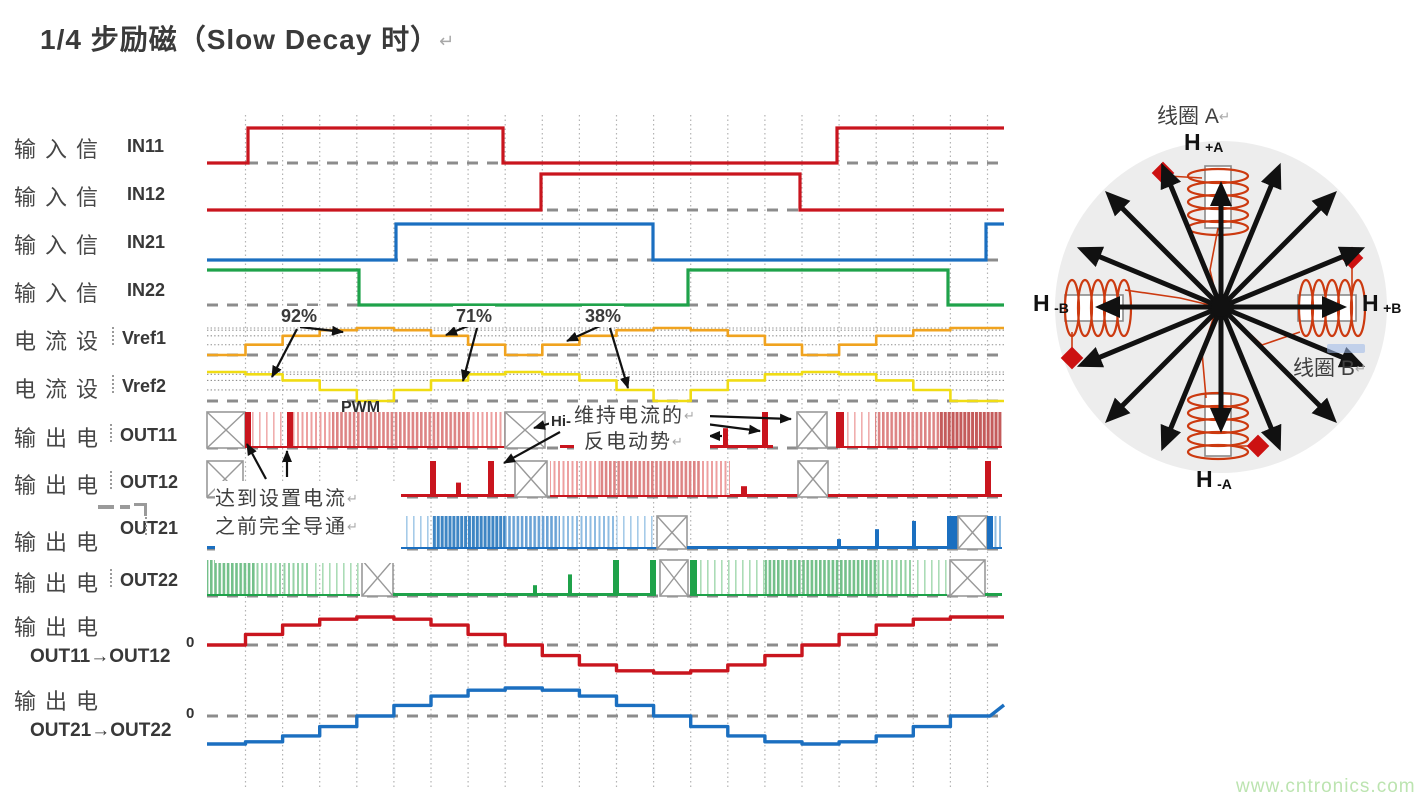  Describe the element at coordinates (519, 402) in the screenshot. I see `annotation-arrows` at that location.